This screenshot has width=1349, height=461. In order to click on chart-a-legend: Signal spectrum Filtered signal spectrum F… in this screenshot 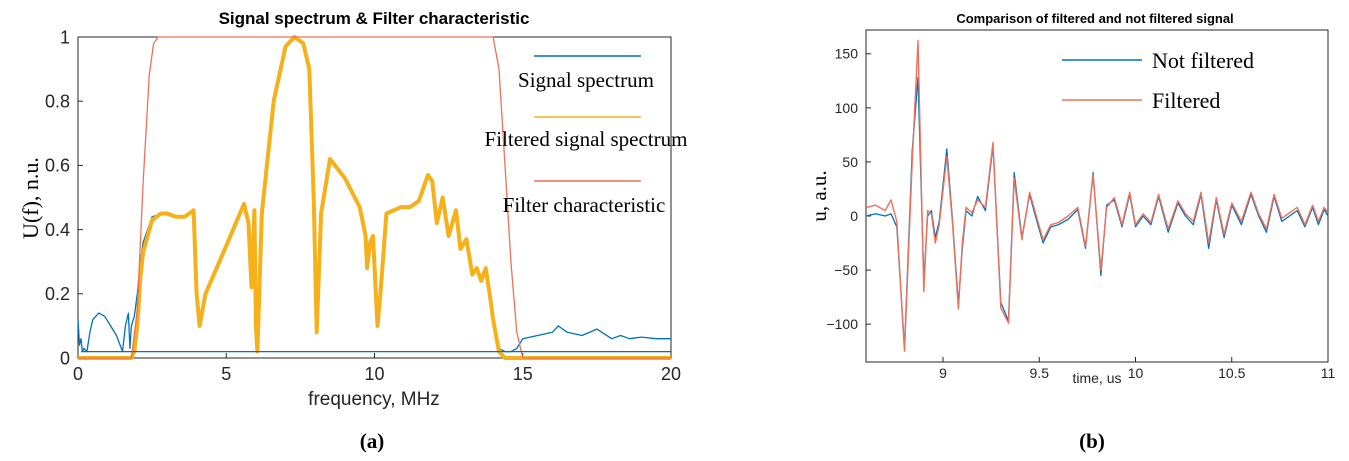, I will do `click(586, 136)`.